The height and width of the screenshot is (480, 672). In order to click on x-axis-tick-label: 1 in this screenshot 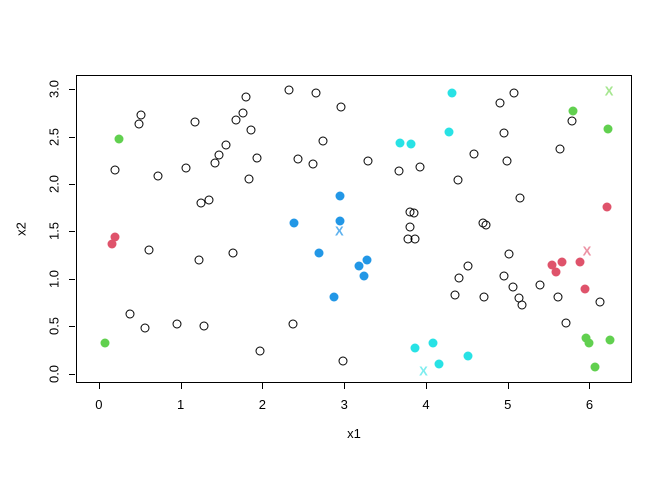, I will do `click(181, 404)`.